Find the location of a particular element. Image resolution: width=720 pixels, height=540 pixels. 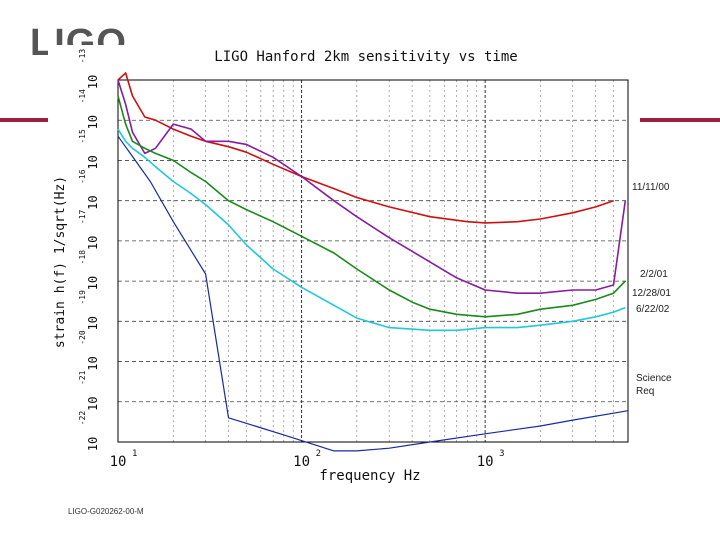

document-id: LIGO-G020262-00-M is located at coordinates (106, 511).